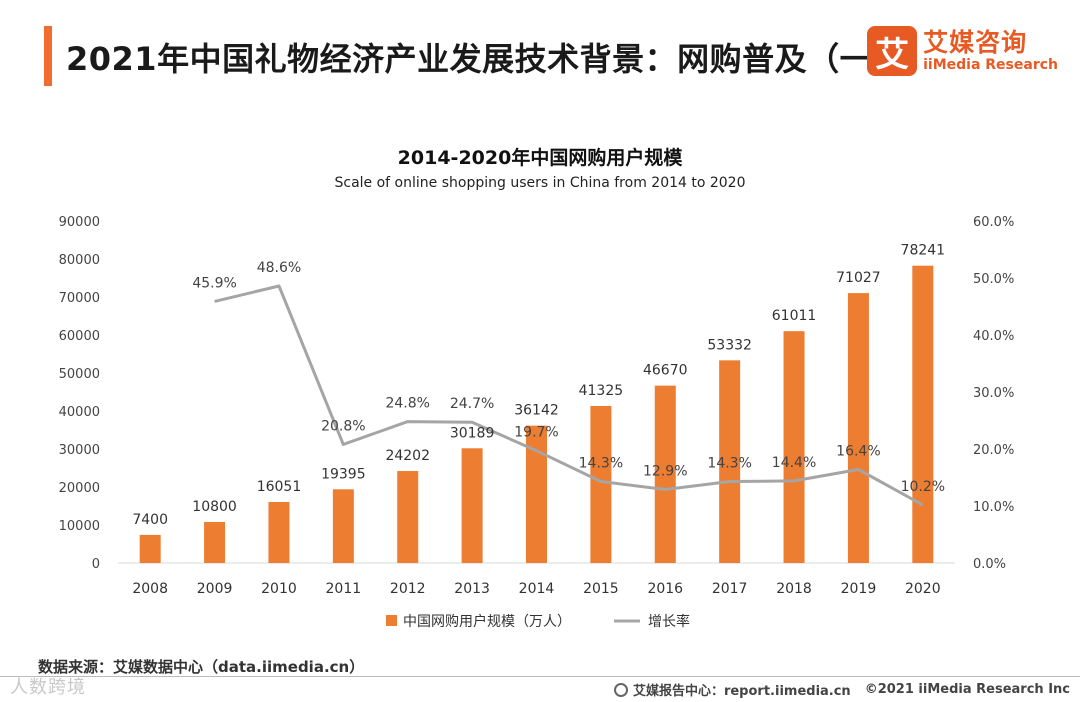 The width and height of the screenshot is (1080, 702). What do you see at coordinates (923, 589) in the screenshot?
I see `x-tick-label: 2020` at bounding box center [923, 589].